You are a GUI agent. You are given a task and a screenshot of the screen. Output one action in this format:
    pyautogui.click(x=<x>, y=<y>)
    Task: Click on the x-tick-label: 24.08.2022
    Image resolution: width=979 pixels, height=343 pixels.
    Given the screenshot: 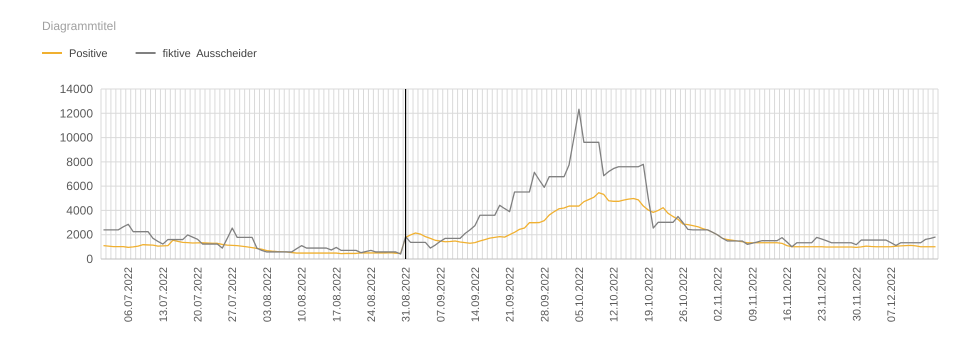 What is the action you would take?
    pyautogui.click(x=372, y=294)
    